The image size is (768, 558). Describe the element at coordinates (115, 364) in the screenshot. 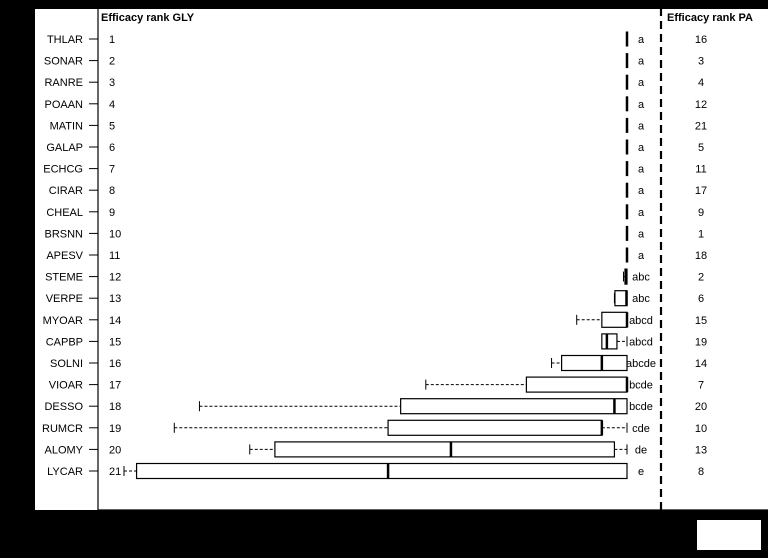

I see `rank-gly-label: 16` at that location.